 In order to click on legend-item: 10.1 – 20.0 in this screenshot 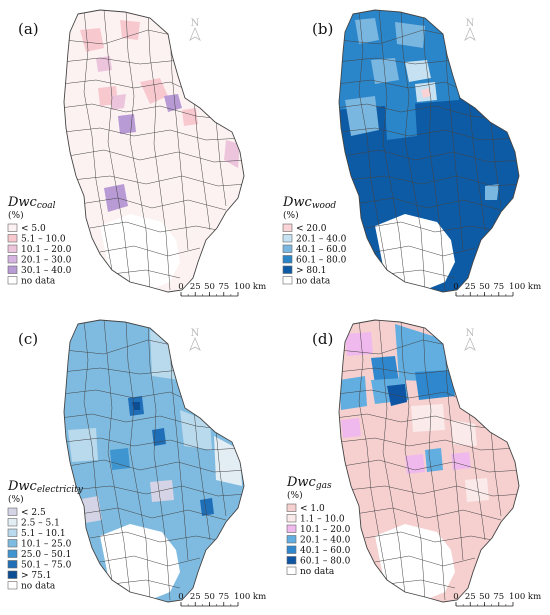, I will do `click(39, 249)`.